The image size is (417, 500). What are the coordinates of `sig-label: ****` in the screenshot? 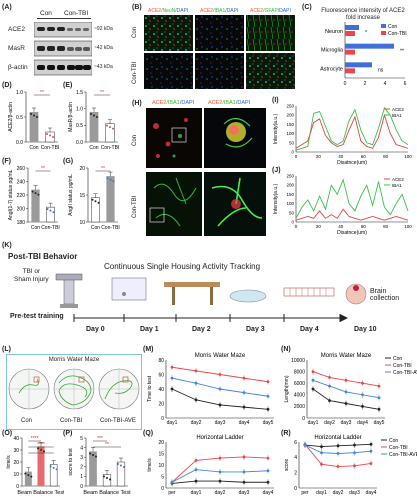 It's located at (35, 439).